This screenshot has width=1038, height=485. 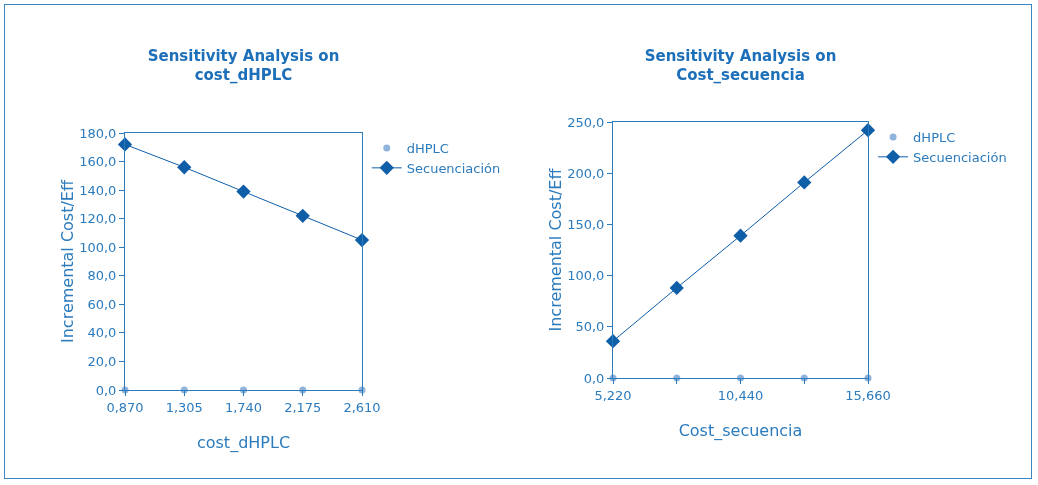 I want to click on x-tick-label: 1,740, so click(x=243, y=407).